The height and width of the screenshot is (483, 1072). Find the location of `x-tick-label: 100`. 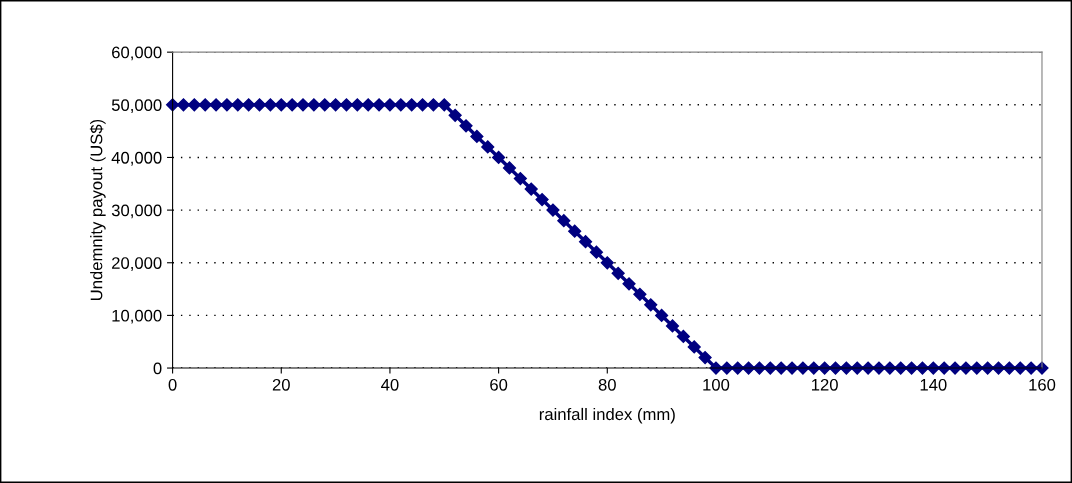

x-tick-label: 100 is located at coordinates (716, 384).